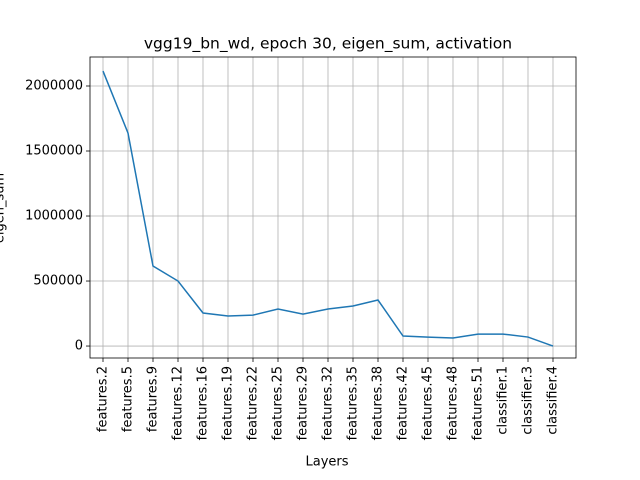  What do you see at coordinates (328, 403) in the screenshot?
I see `x-tick-label: features.32` at bounding box center [328, 403].